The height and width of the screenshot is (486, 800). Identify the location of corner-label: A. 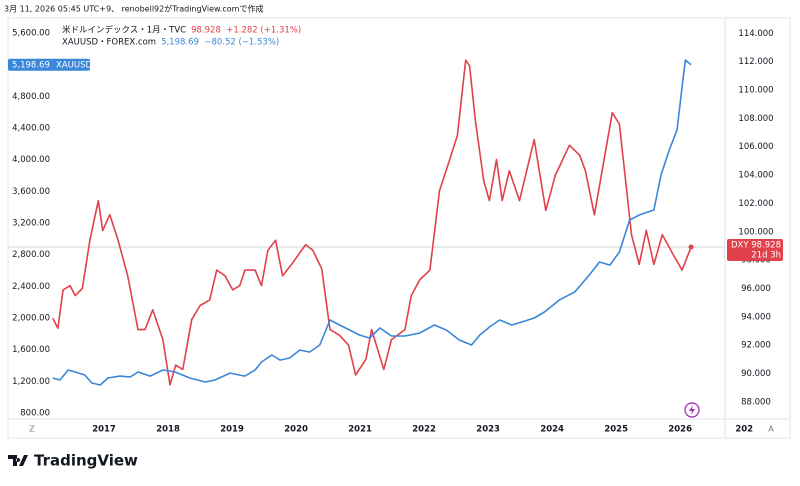
(771, 429).